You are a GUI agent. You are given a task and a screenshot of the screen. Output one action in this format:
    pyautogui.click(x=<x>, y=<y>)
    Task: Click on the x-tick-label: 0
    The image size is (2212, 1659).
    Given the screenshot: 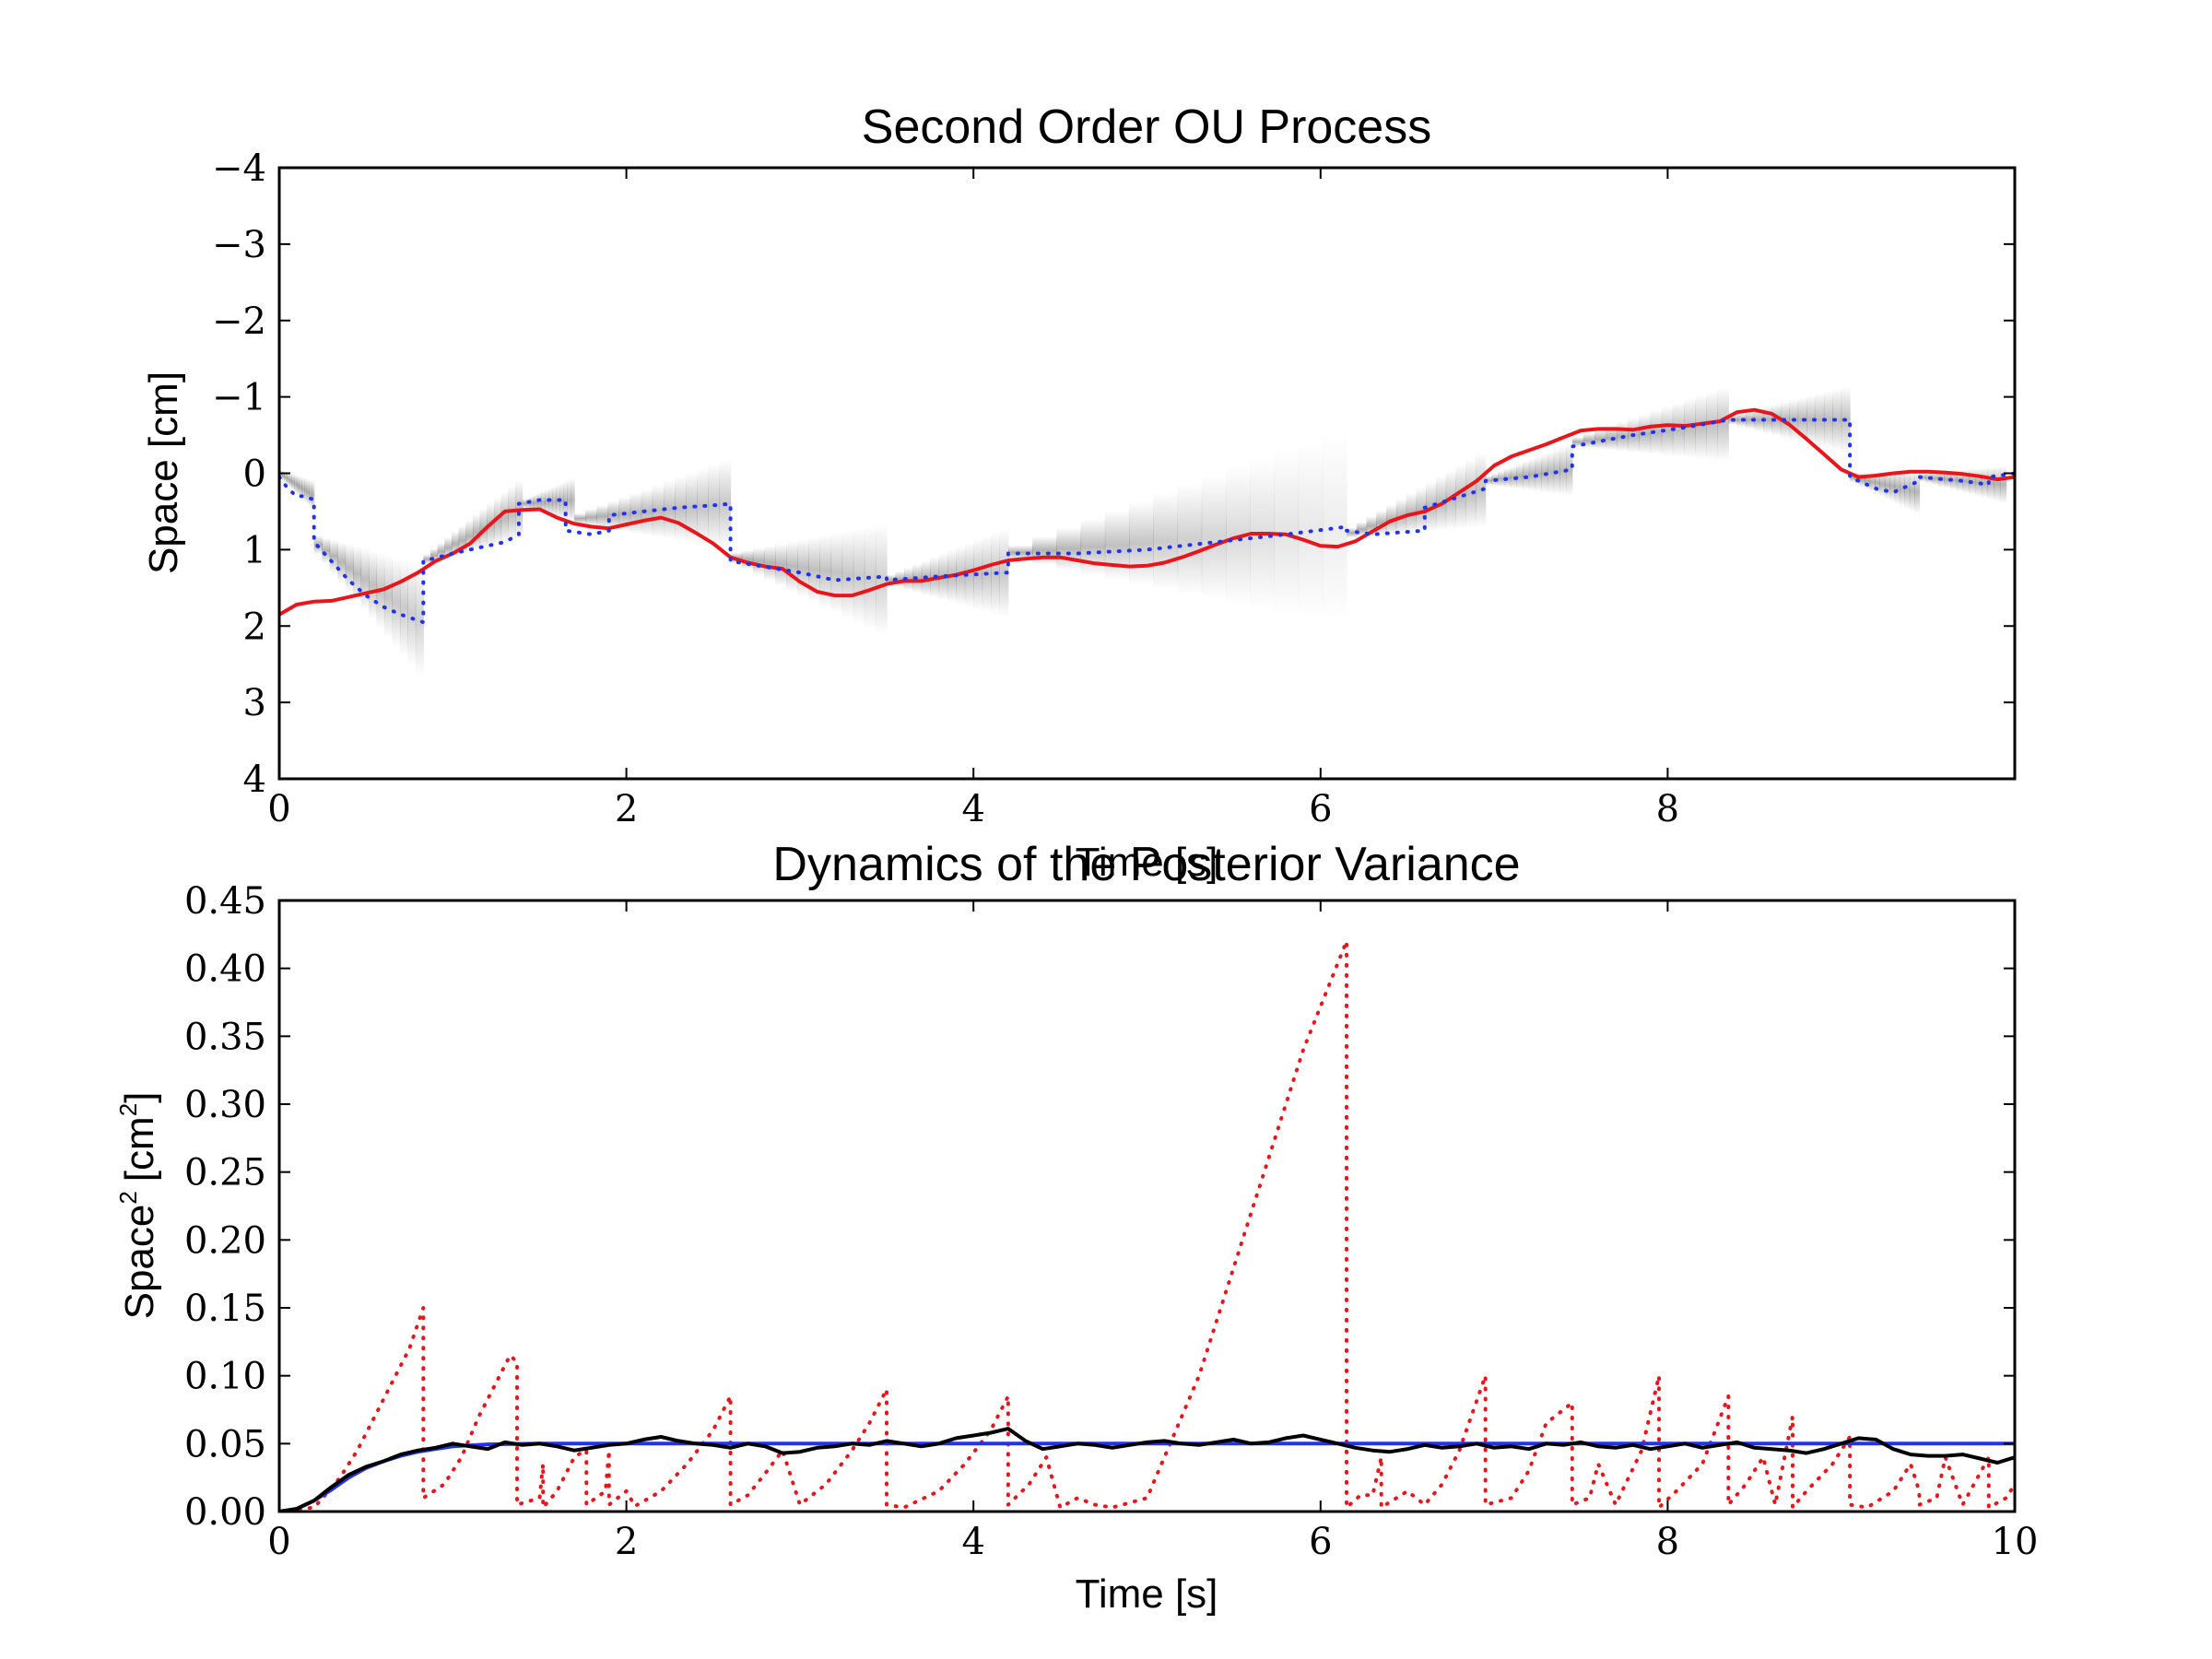 What is the action you would take?
    pyautogui.click(x=278, y=1542)
    